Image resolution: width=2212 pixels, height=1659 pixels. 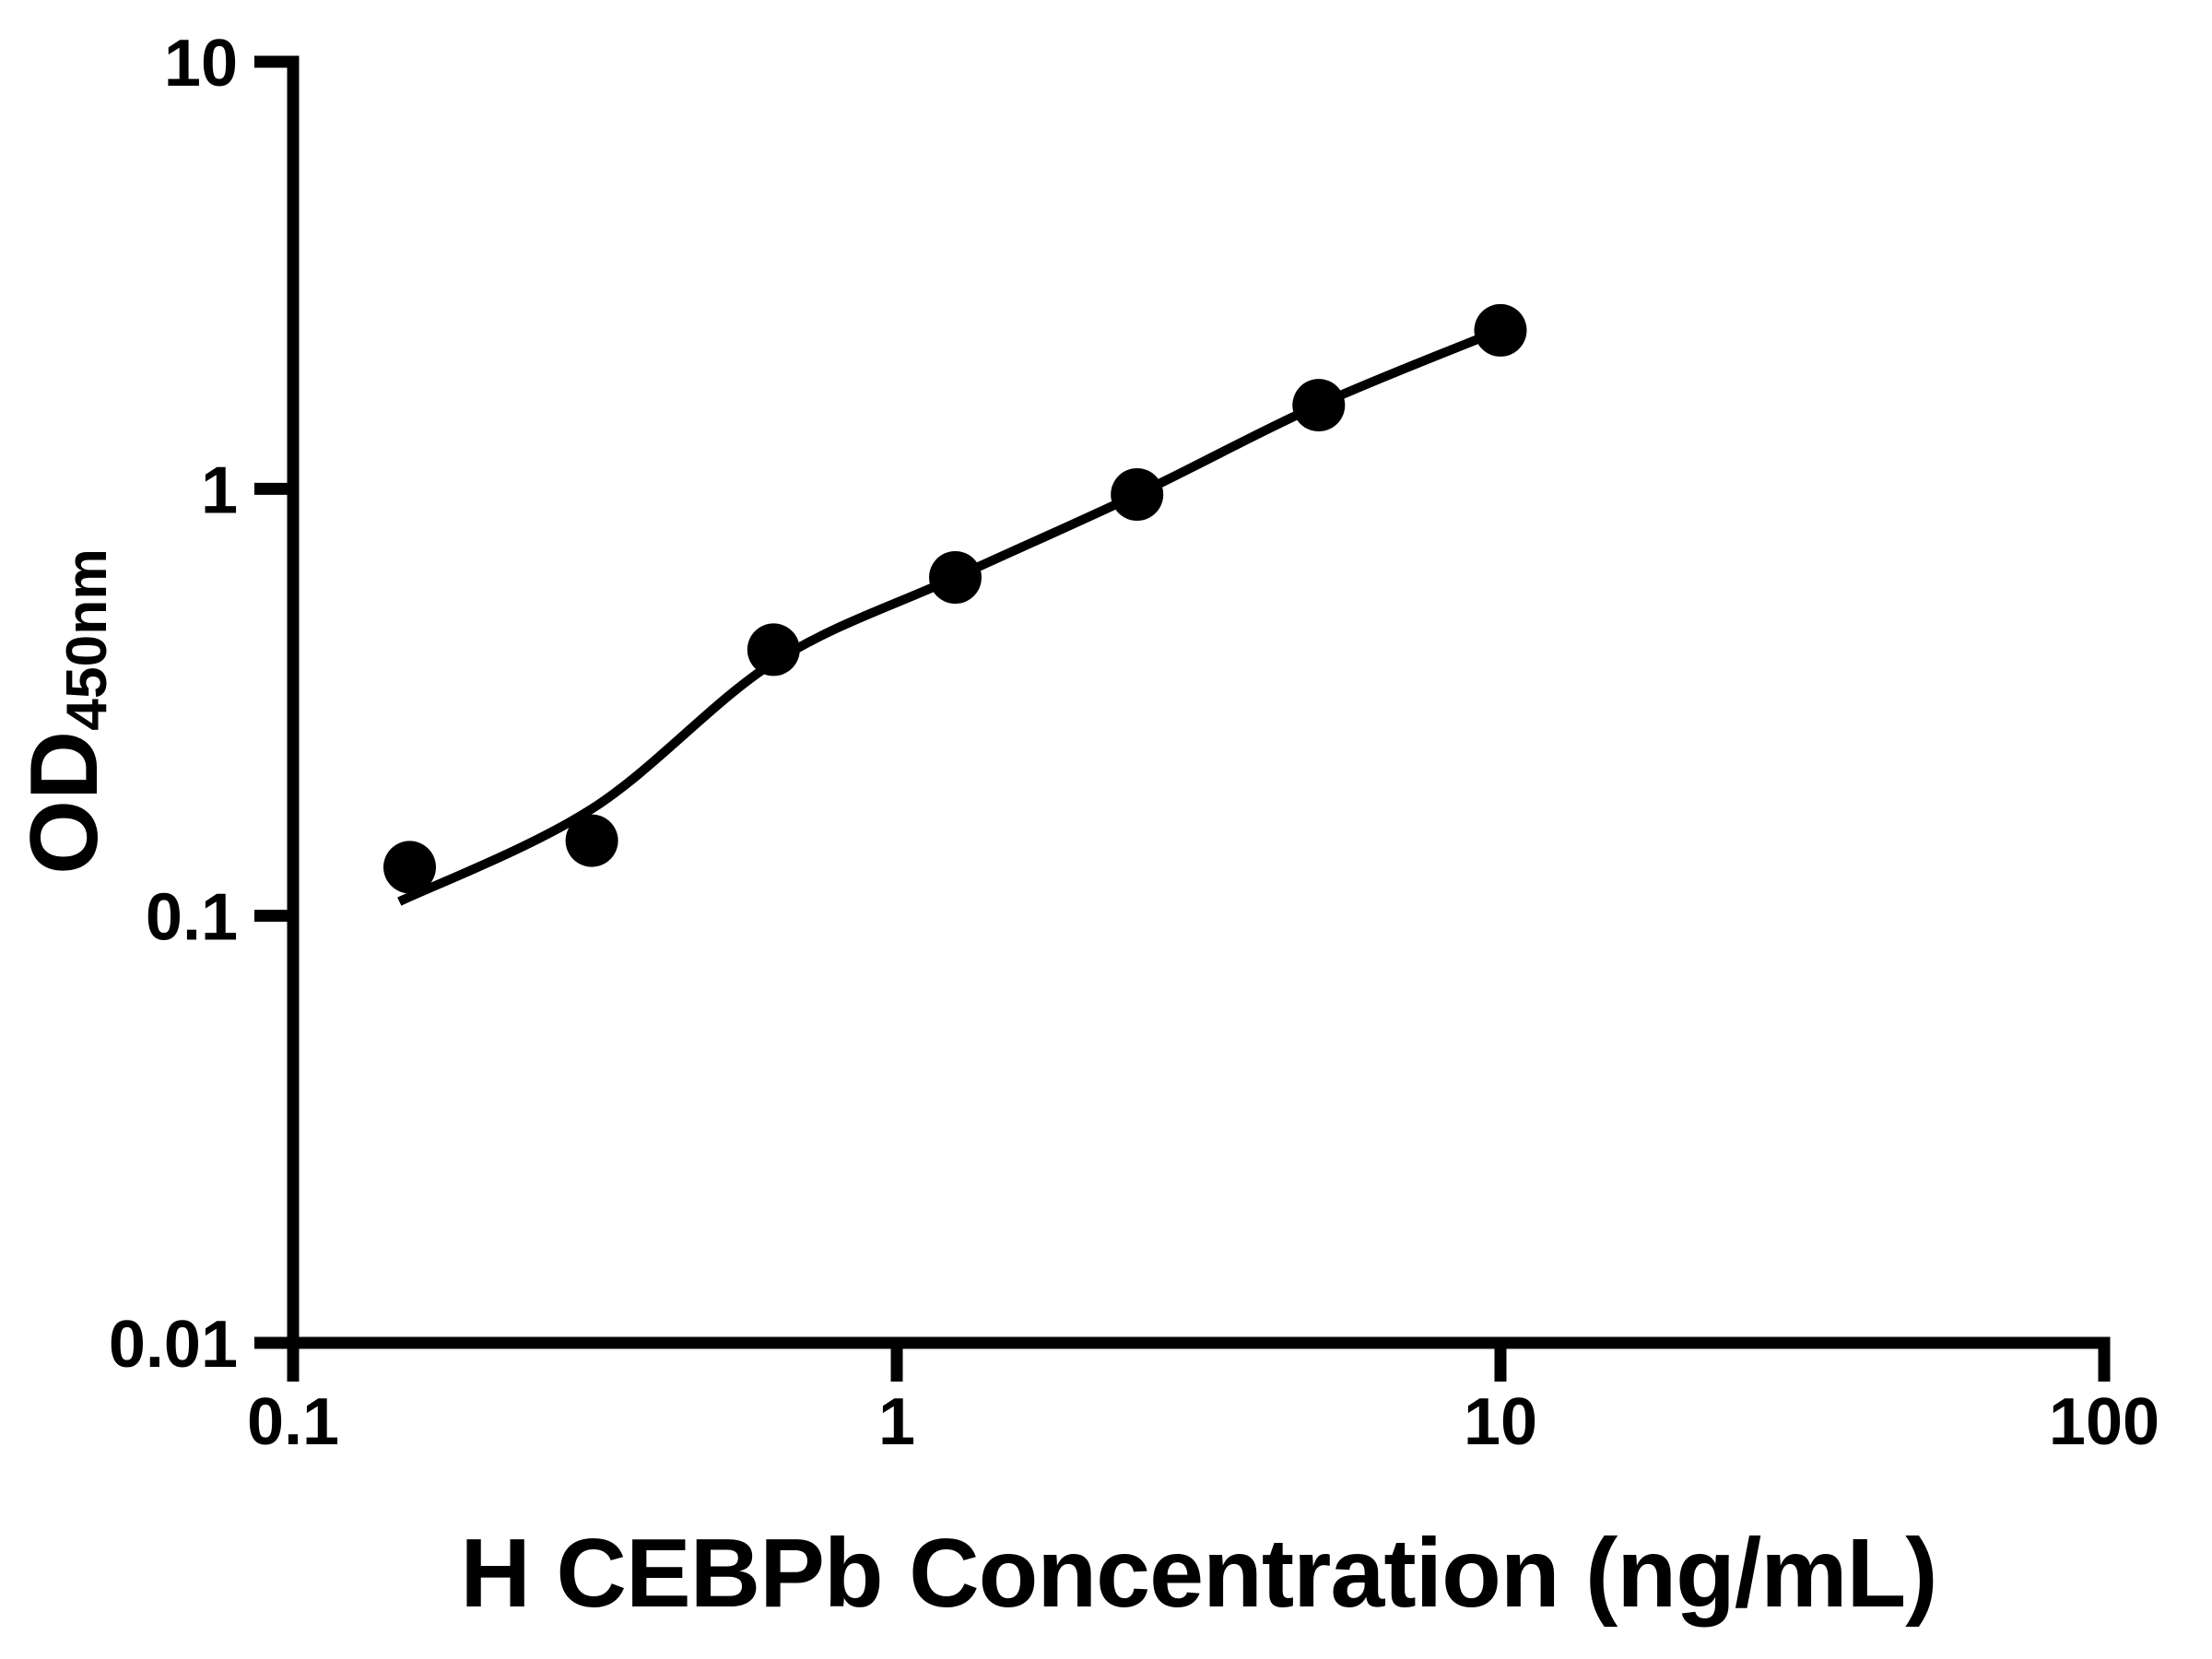 I want to click on x-tick-label: 10, so click(x=1500, y=1422).